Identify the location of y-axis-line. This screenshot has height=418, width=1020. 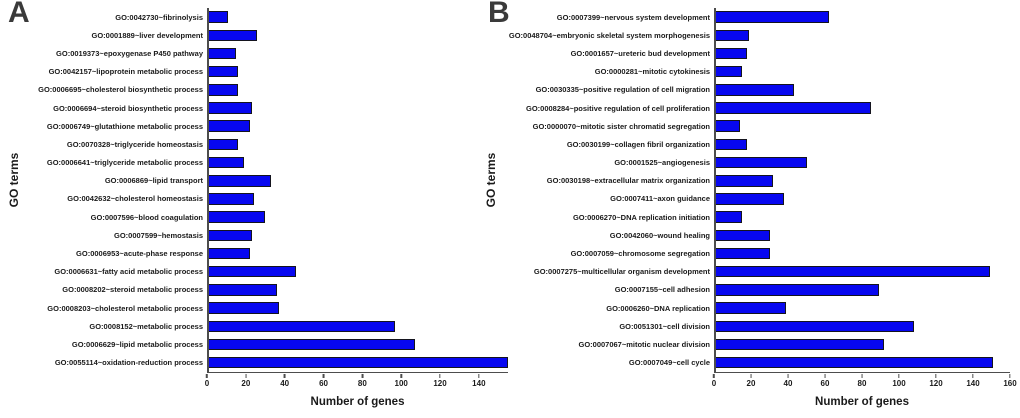
(208, 190).